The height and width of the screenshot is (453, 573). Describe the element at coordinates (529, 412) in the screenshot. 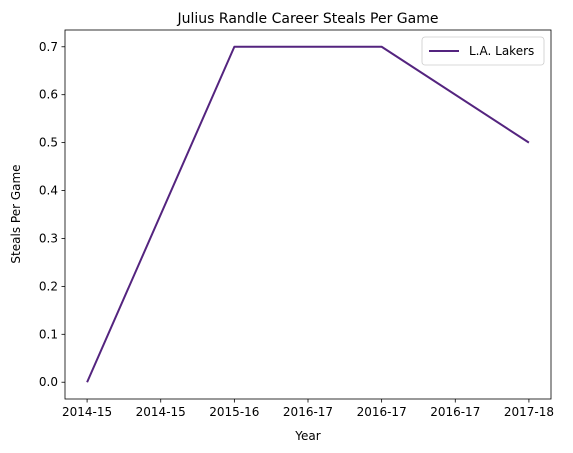

I see `x-tick-label: 2017-18` at that location.